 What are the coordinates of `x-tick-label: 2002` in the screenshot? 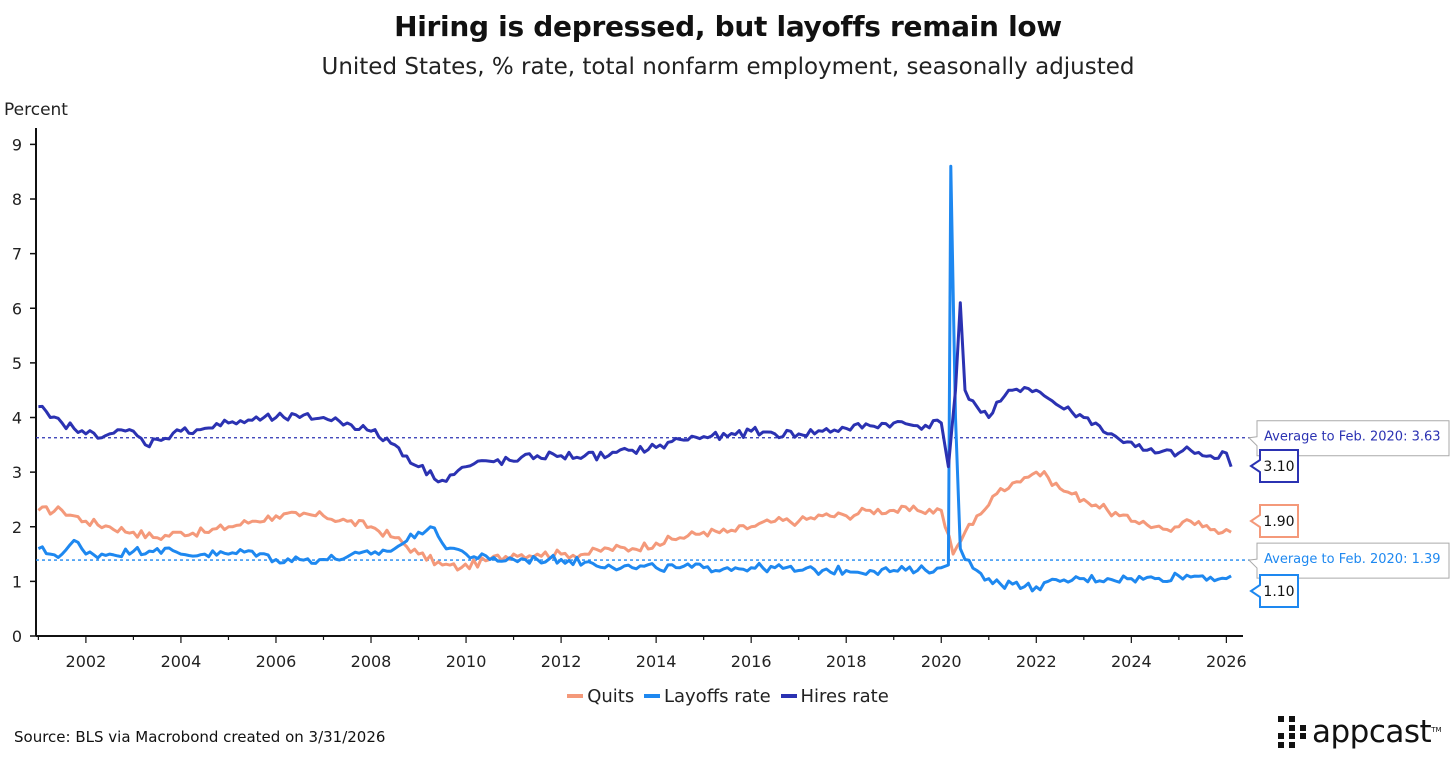 It's located at (86, 661).